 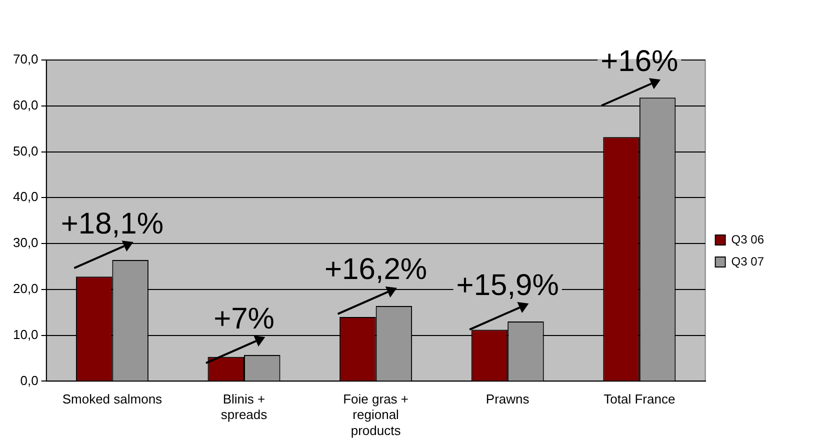 What do you see at coordinates (747, 239) in the screenshot?
I see `legend-label: Q3 06` at bounding box center [747, 239].